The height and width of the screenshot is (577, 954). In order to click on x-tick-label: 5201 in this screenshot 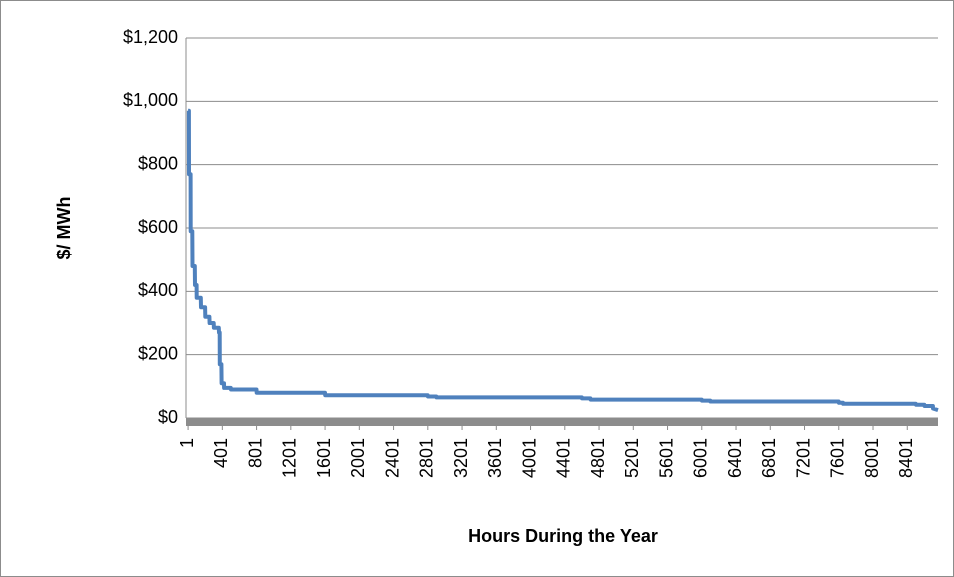, I will do `click(632, 458)`.